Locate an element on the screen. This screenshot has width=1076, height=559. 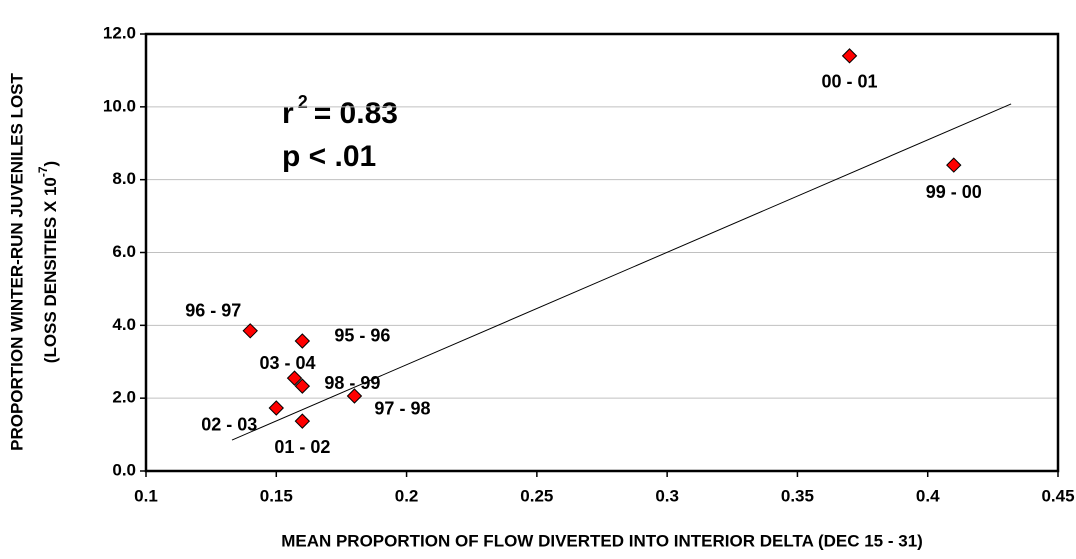
x-tick-label: 0.15 is located at coordinates (276, 495).